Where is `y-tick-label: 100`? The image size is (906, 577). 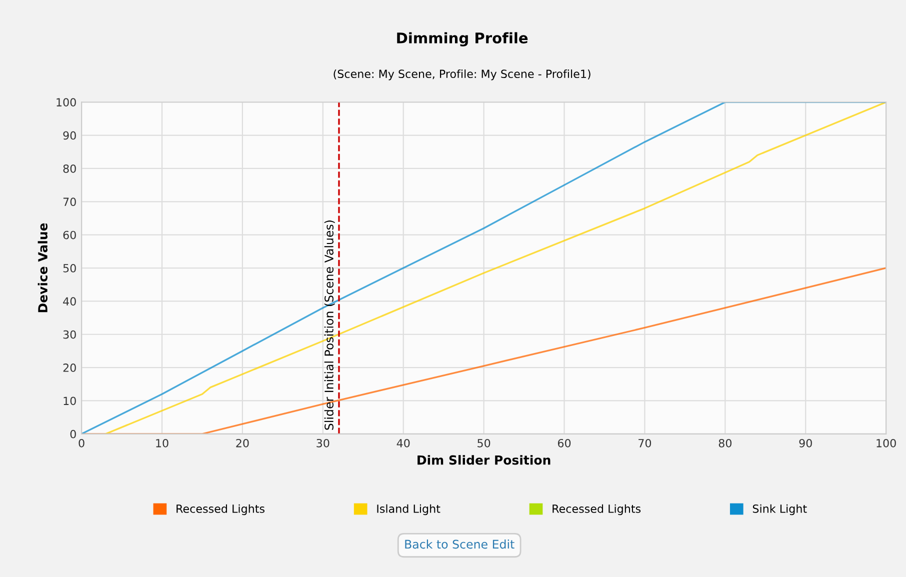 y-tick-label: 100 is located at coordinates (66, 102).